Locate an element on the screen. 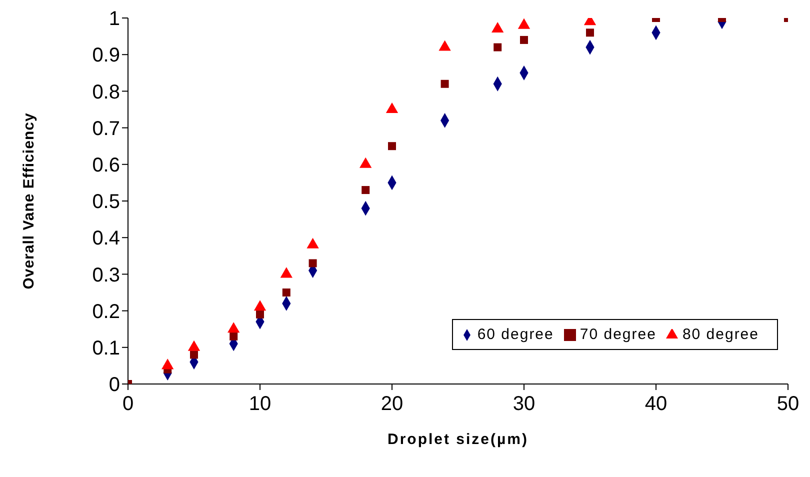 The width and height of the screenshot is (810, 477). y-tick-label: 0.8 is located at coordinates (106, 92).